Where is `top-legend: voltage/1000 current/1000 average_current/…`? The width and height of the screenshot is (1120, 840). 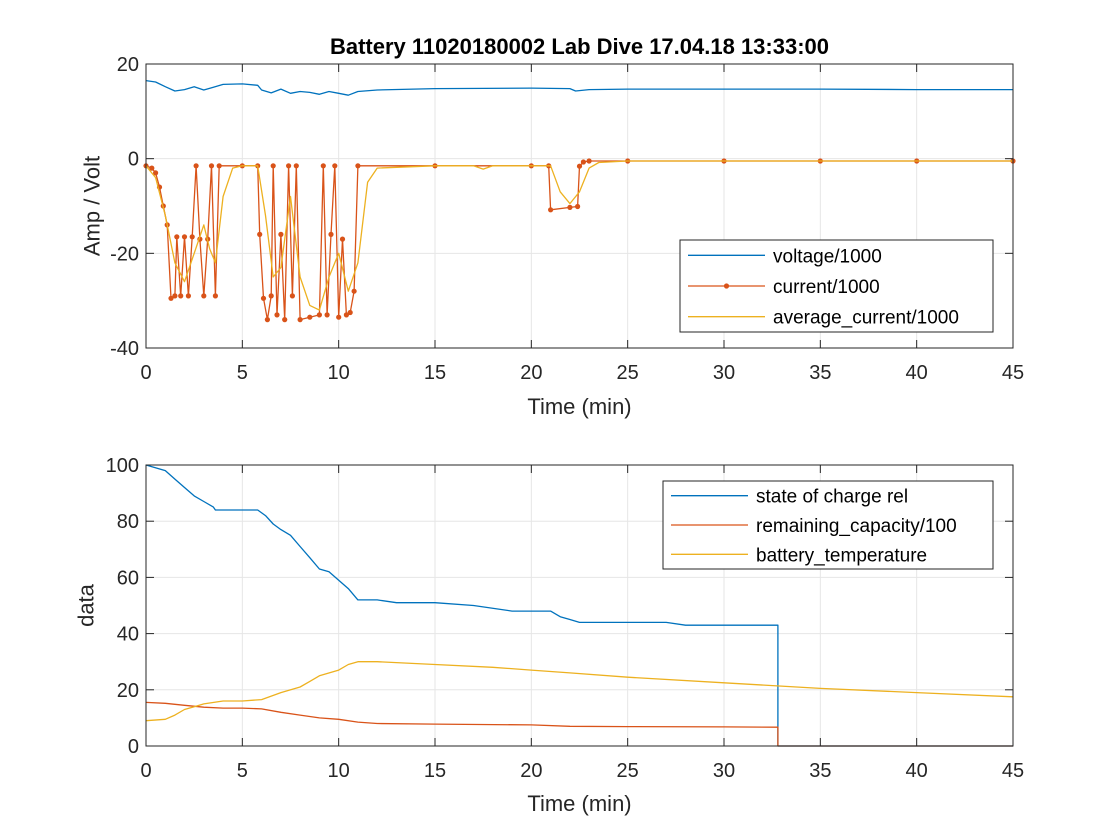
top-legend: voltage/1000 current/1000 average_current/… is located at coordinates (836, 286).